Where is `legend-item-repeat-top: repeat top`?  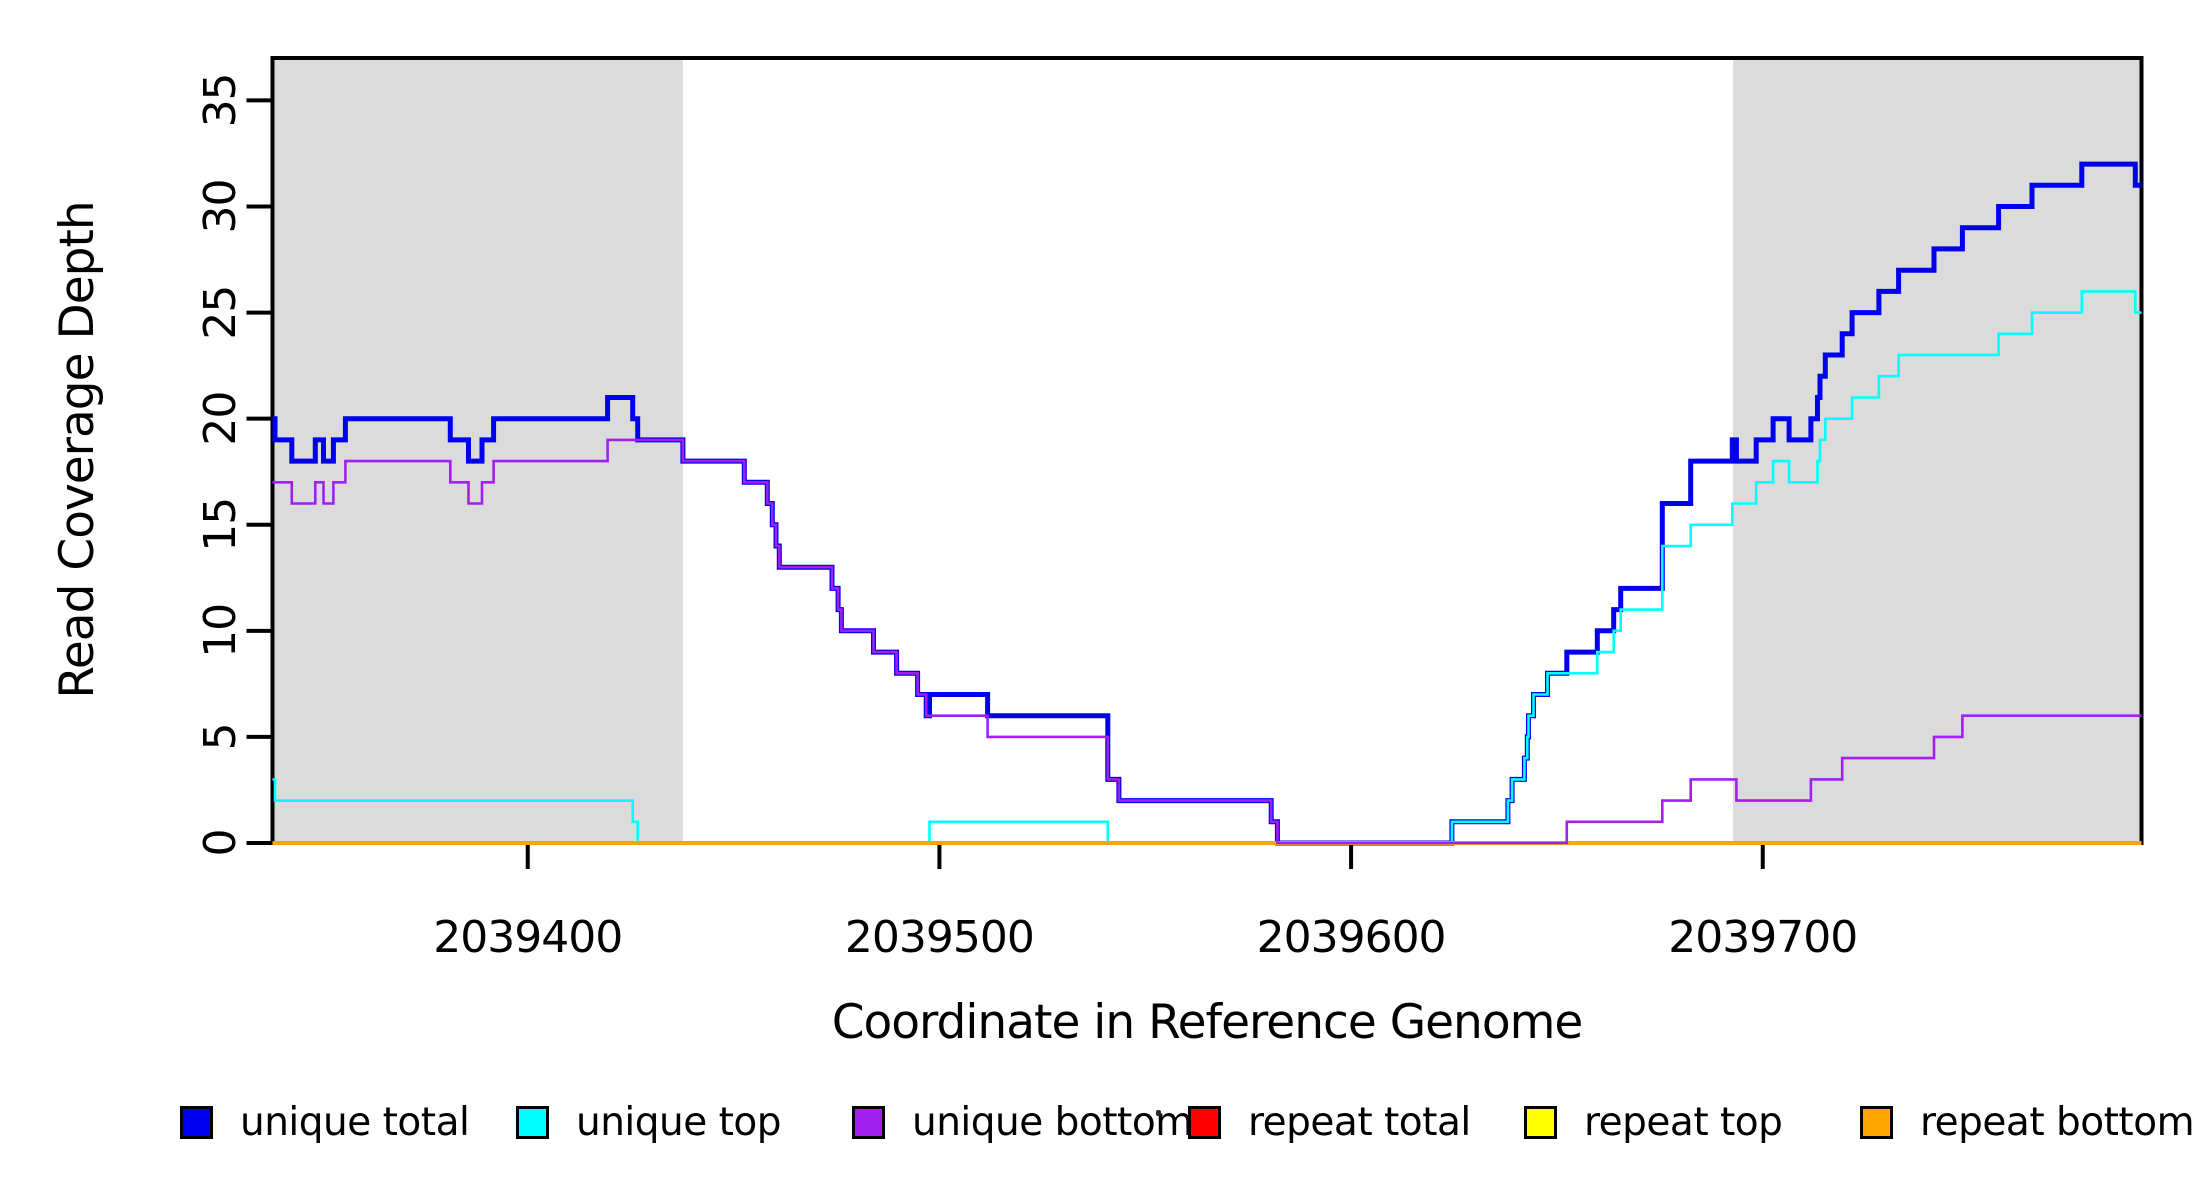 legend-item-repeat-top: repeat top is located at coordinates (1653, 1122).